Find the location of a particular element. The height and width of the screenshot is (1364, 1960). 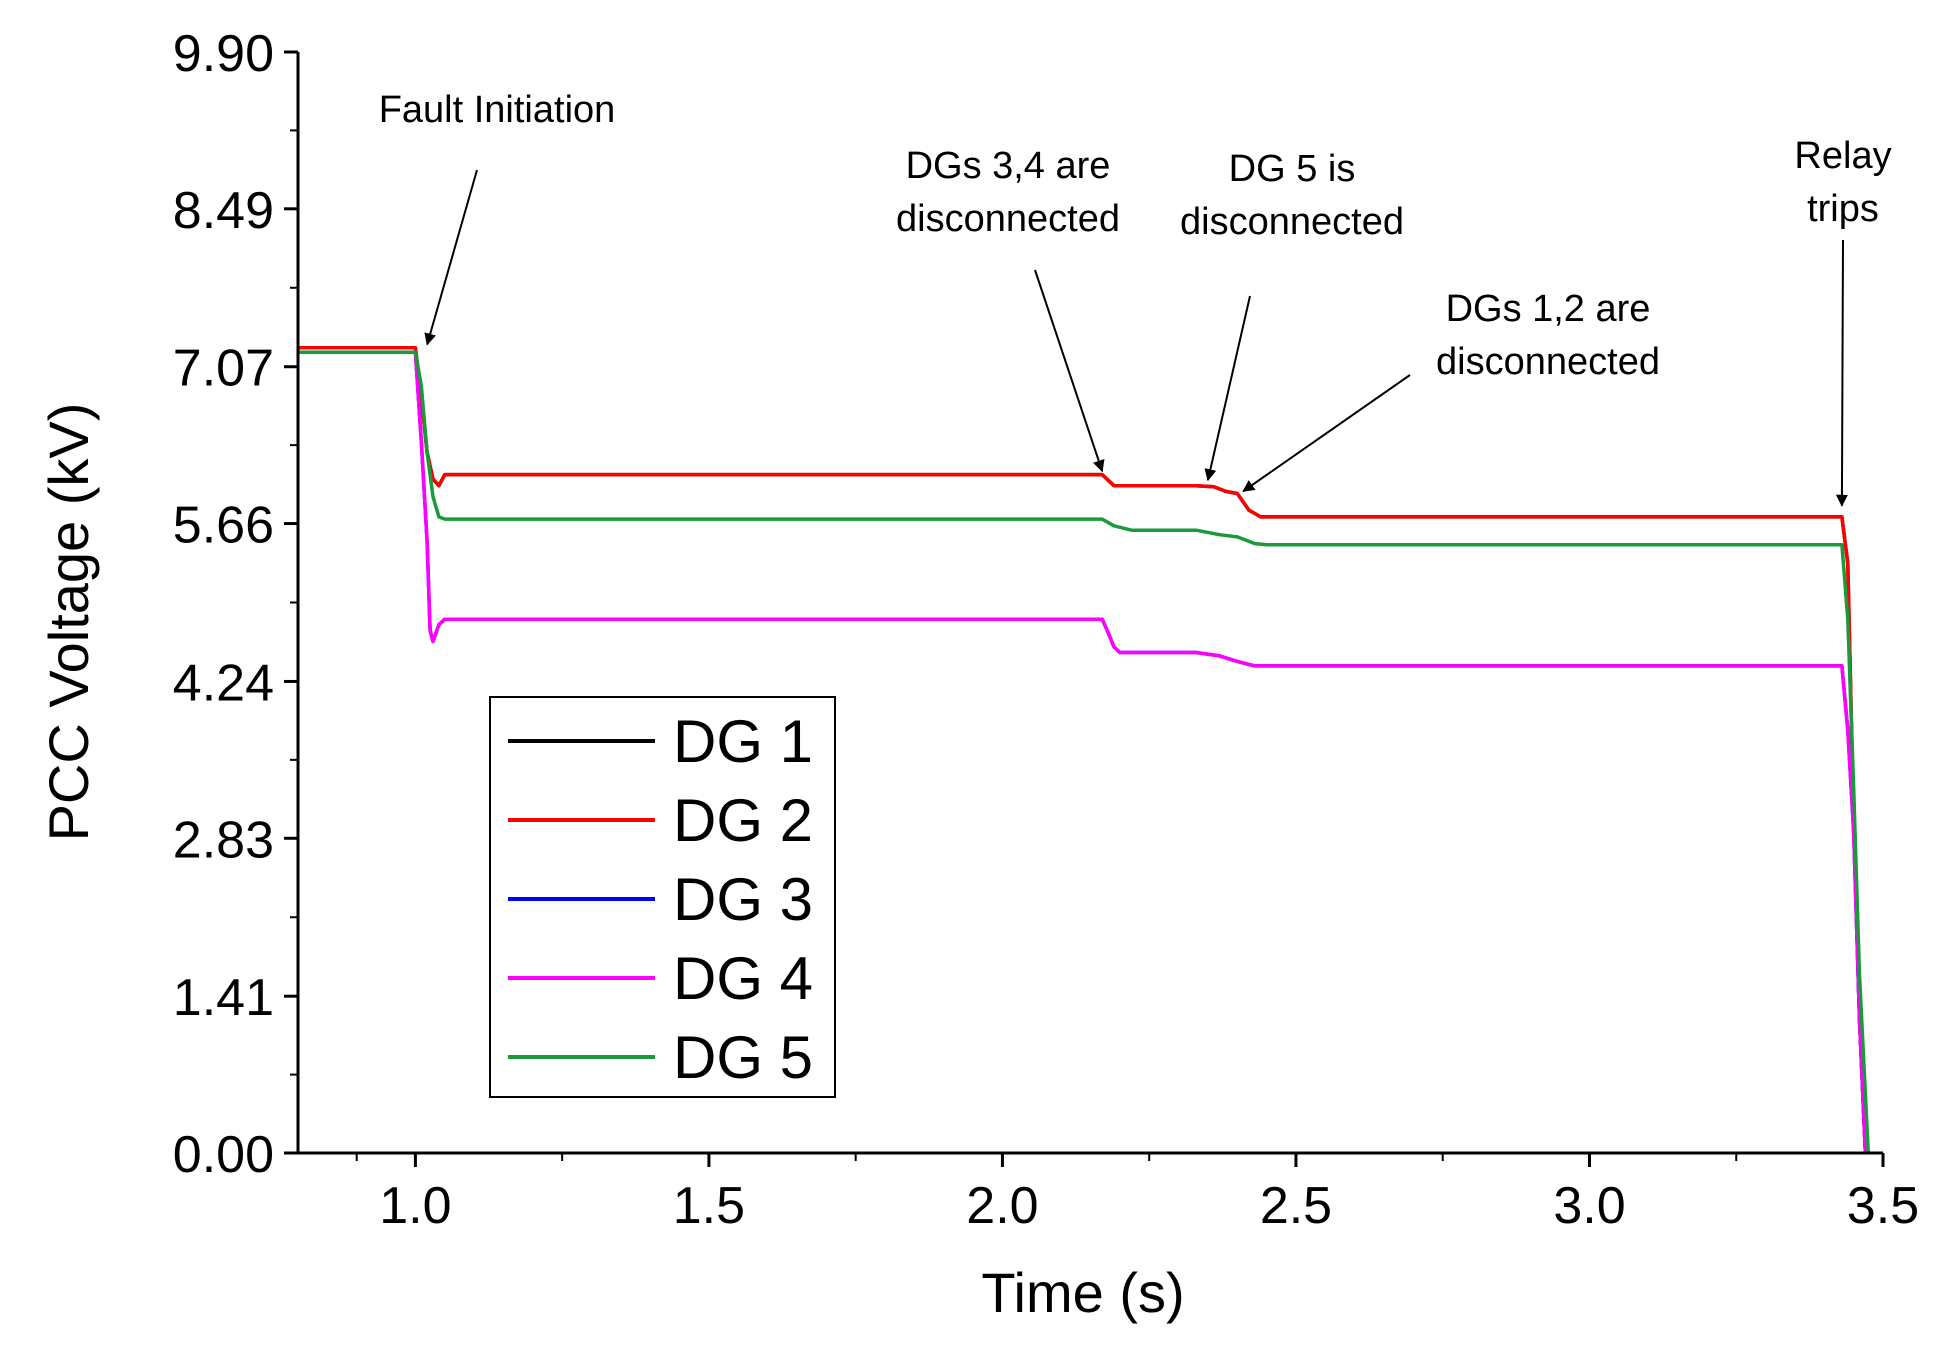

y-tick-label: 8.49 is located at coordinates (223, 211).